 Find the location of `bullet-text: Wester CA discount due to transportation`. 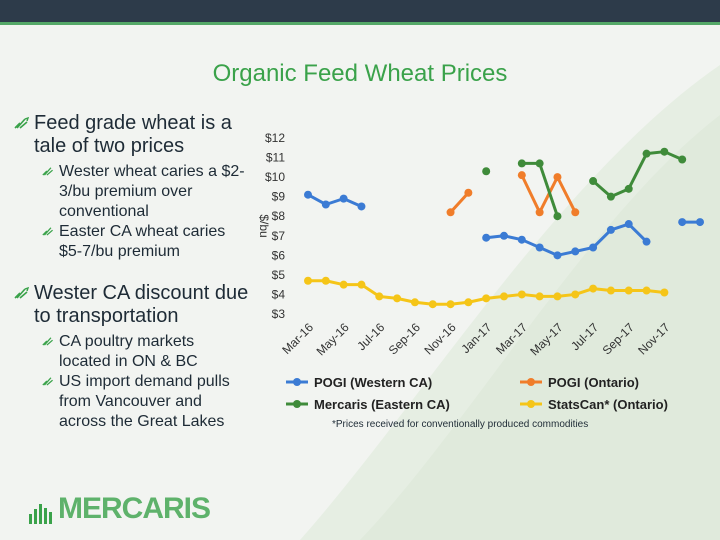

bullet-text: Wester CA discount due to transportation is located at coordinates (141, 304).